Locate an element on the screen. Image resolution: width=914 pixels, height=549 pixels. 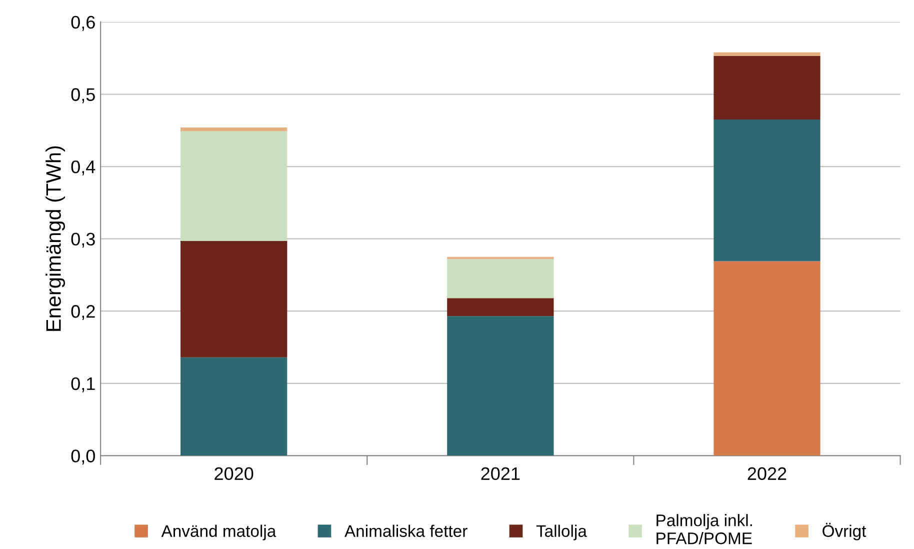
x-tick-label: 2020 is located at coordinates (234, 473).